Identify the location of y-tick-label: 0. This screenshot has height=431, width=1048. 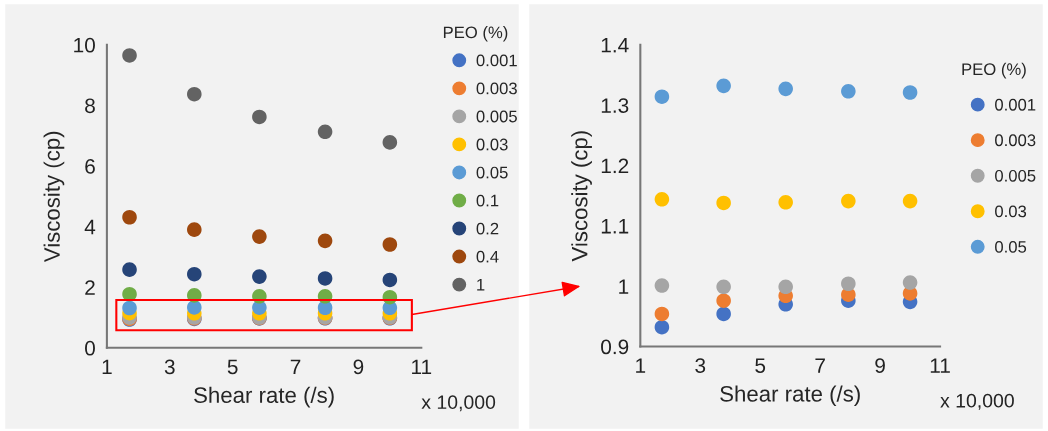
(90, 348).